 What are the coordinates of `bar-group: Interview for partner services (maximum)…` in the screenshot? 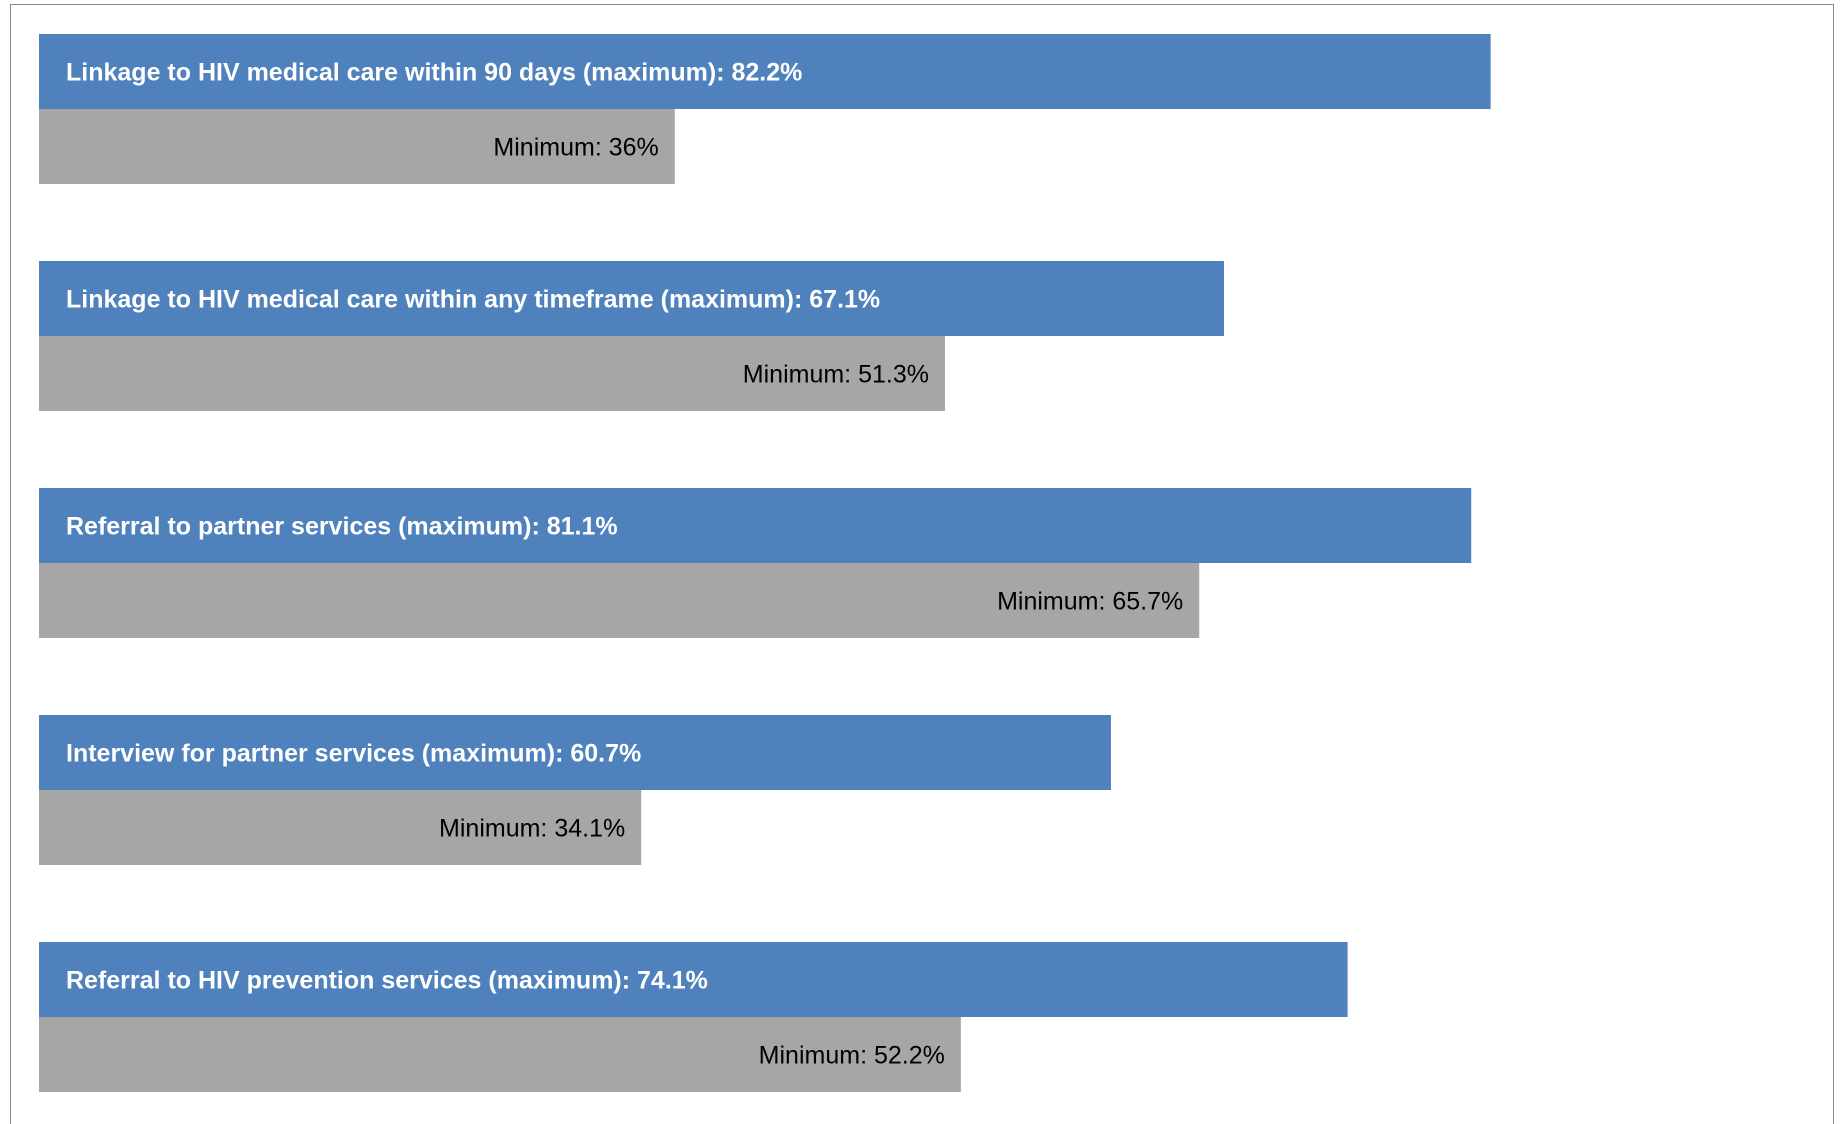 It's located at (575, 790).